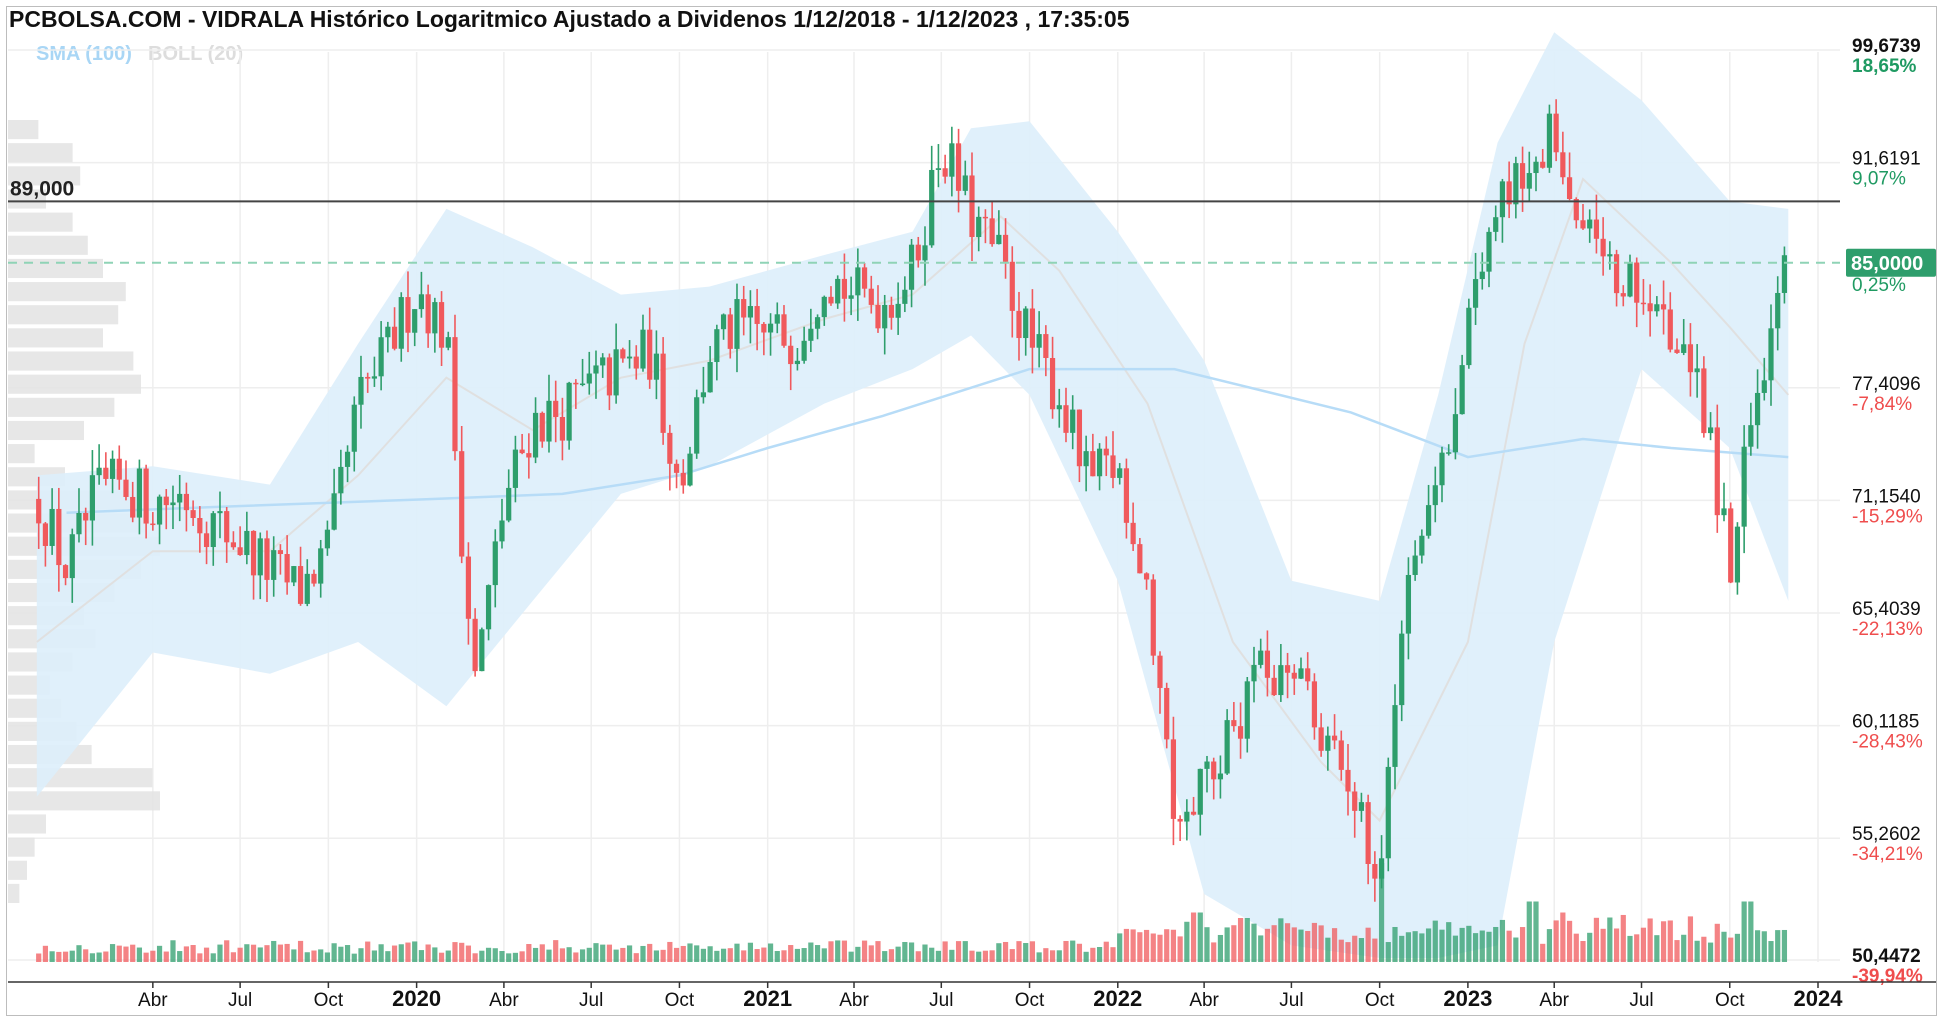  What do you see at coordinates (195, 54) in the screenshot?
I see `legend-boll: BOLL (20)` at bounding box center [195, 54].